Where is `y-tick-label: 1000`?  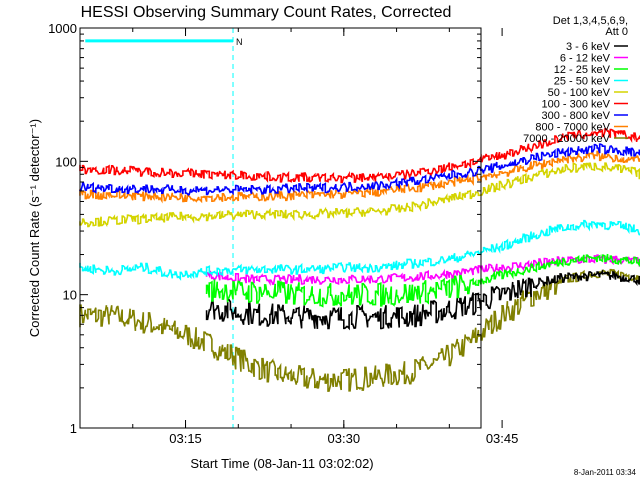 y-tick-label: 1000 is located at coordinates (62, 28).